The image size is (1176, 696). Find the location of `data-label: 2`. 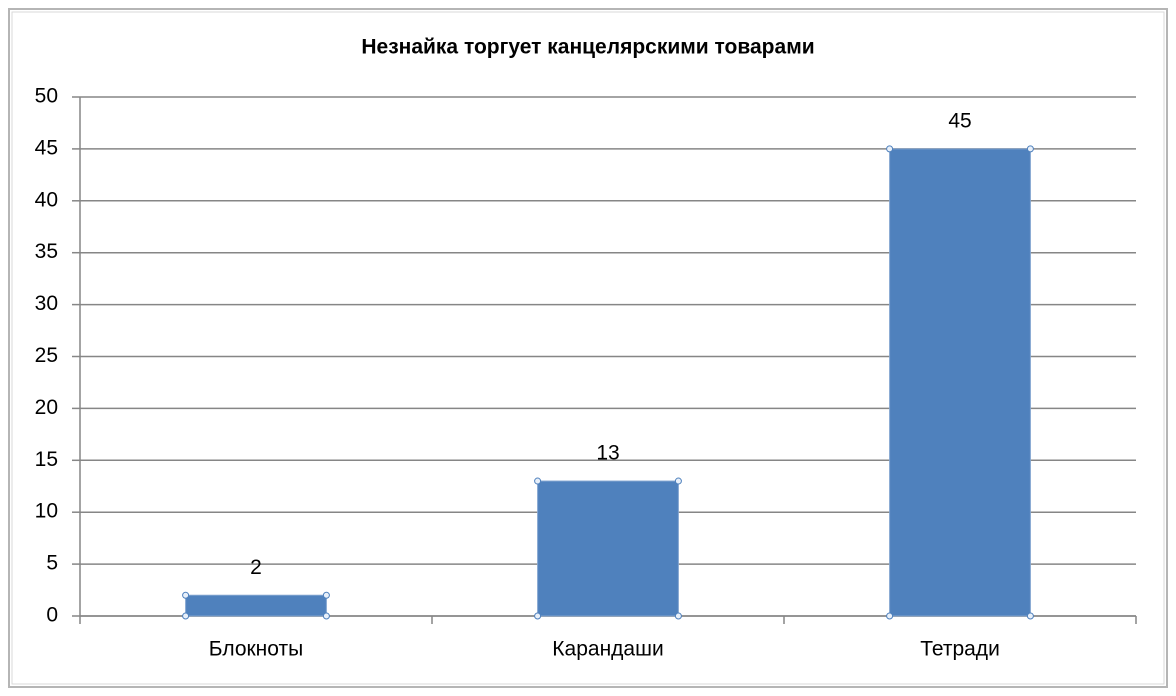

data-label: 2 is located at coordinates (256, 567).